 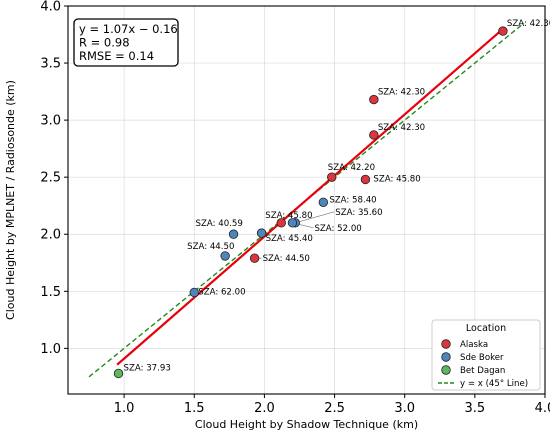 What do you see at coordinates (494, 384) in the screenshot?
I see `legend-entry: y = x (45° Line)` at bounding box center [494, 384].